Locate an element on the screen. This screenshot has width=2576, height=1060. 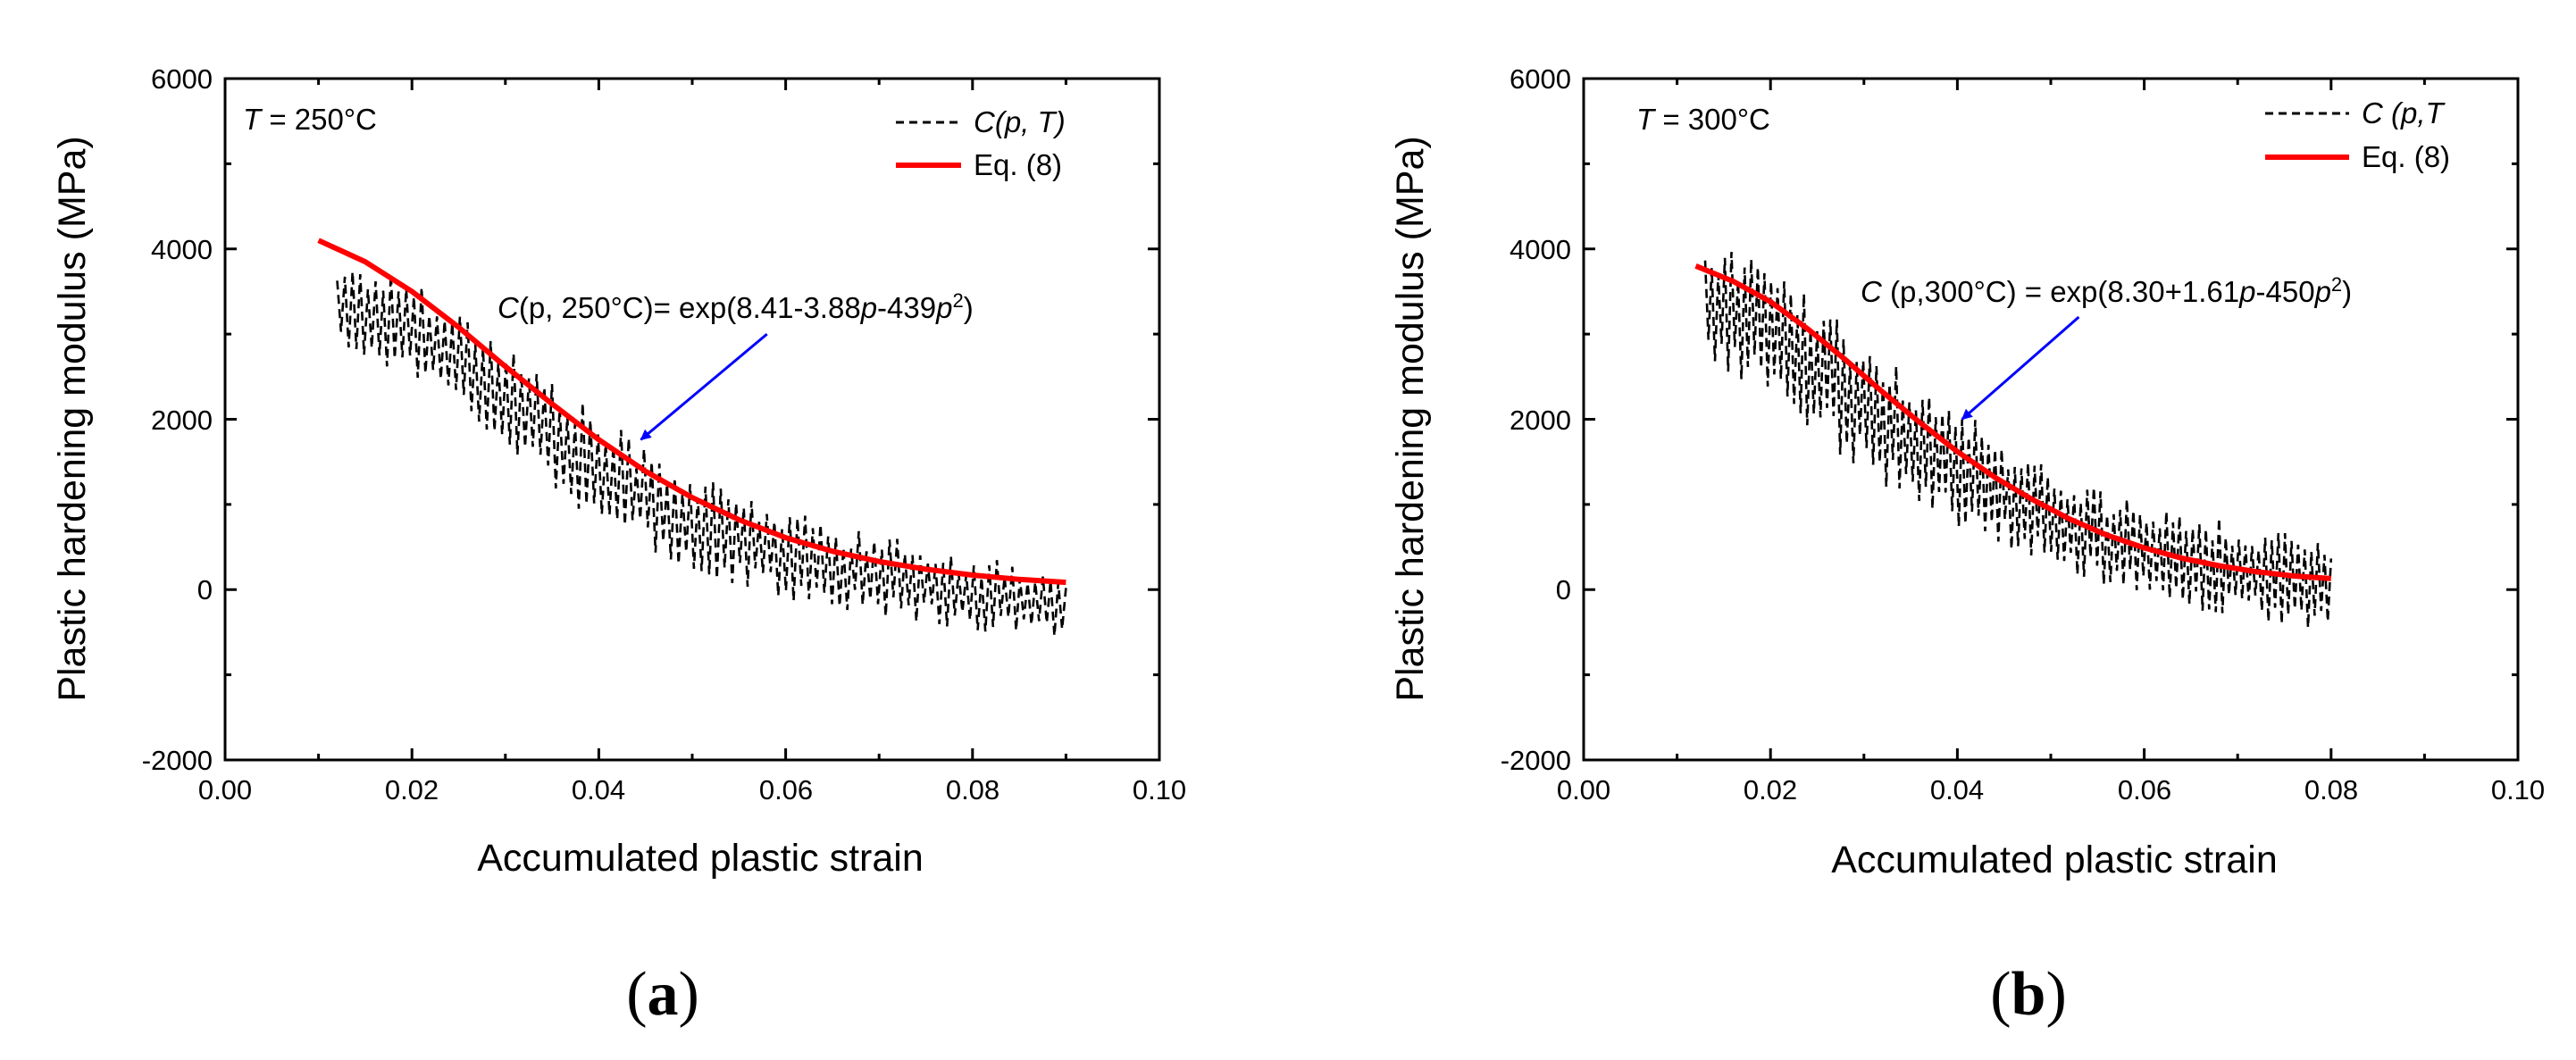
panel-a-annotation-arrow is located at coordinates (704, 386).